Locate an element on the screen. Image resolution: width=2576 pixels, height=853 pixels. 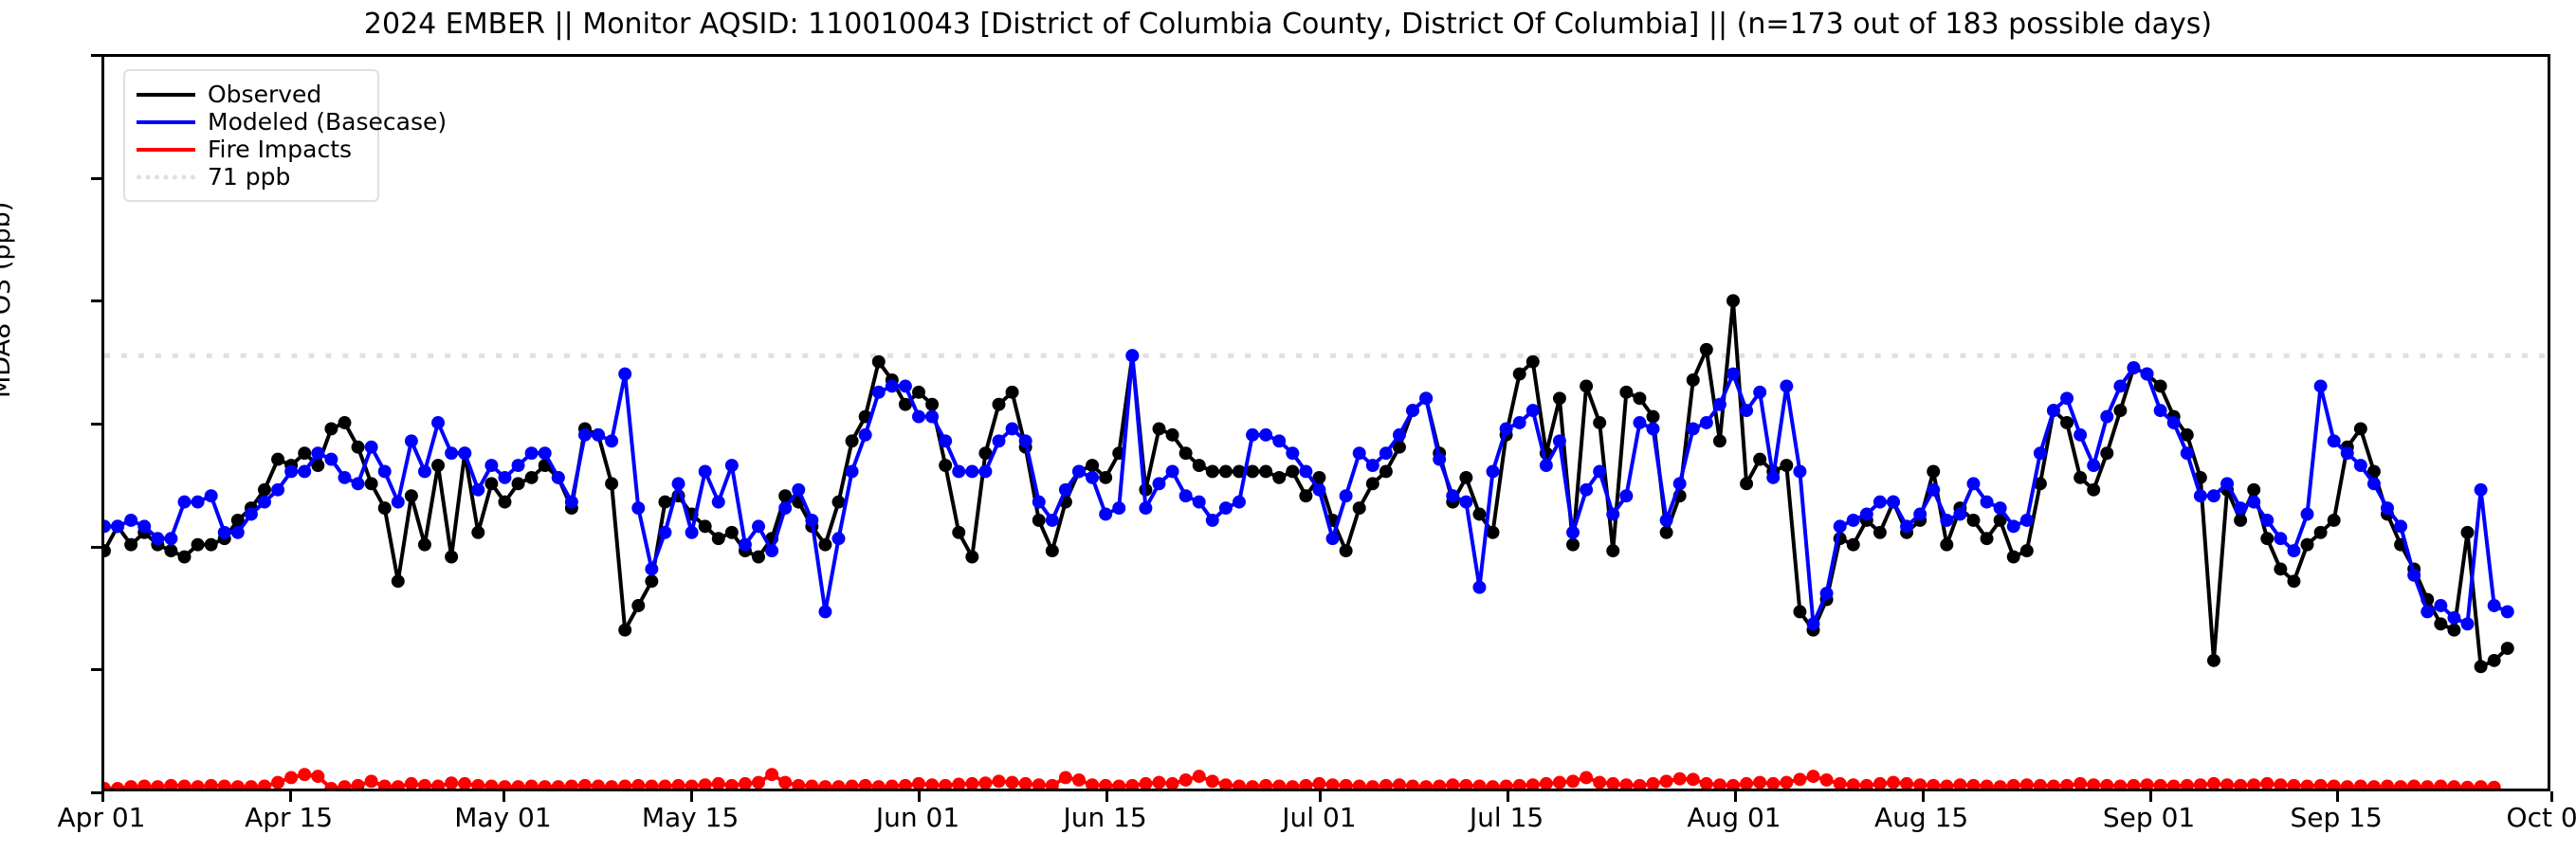
legend-item: Modeled (Basecase) is located at coordinates (292, 122).